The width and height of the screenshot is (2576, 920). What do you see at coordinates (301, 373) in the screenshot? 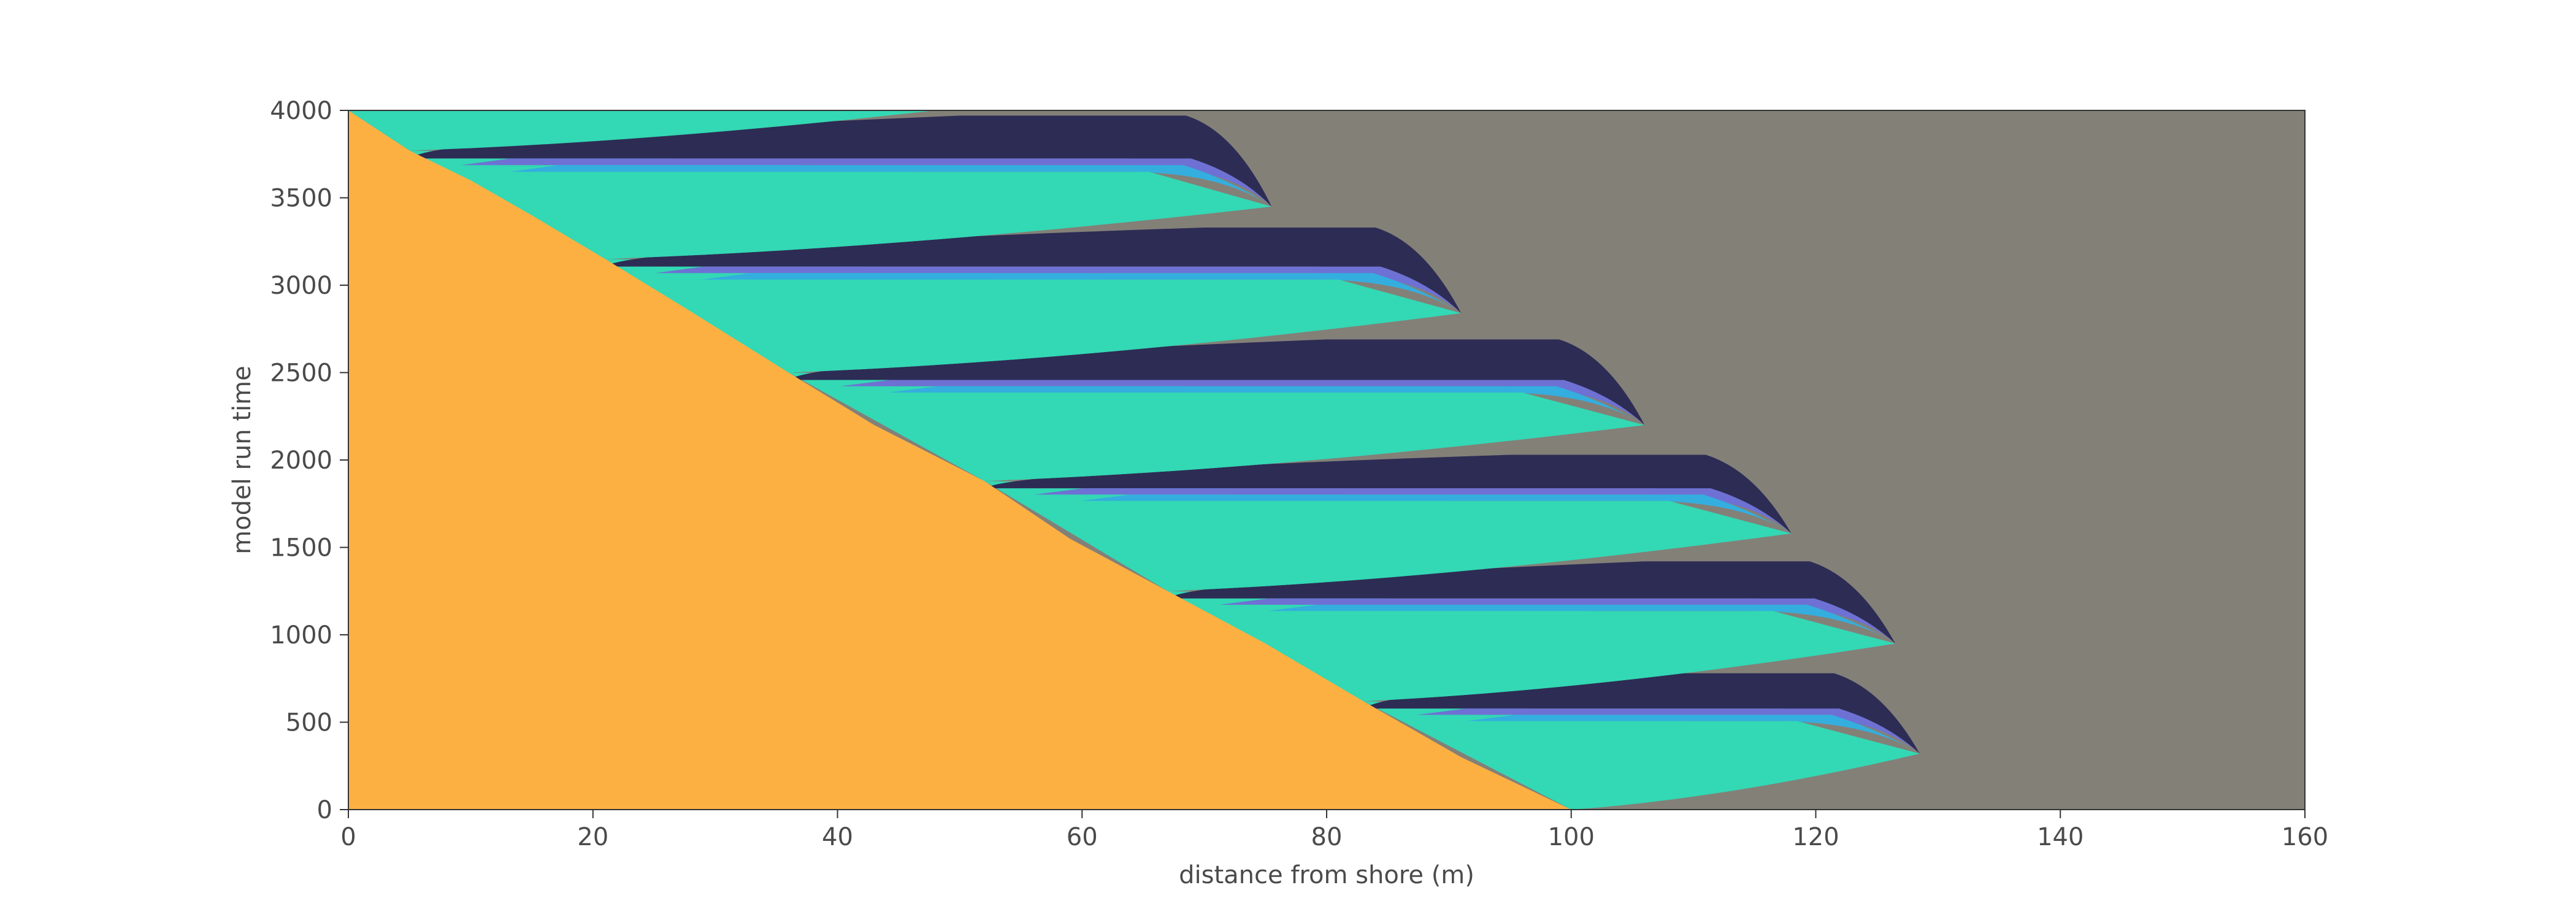
I see `y-tick-label: 2500` at bounding box center [301, 373].